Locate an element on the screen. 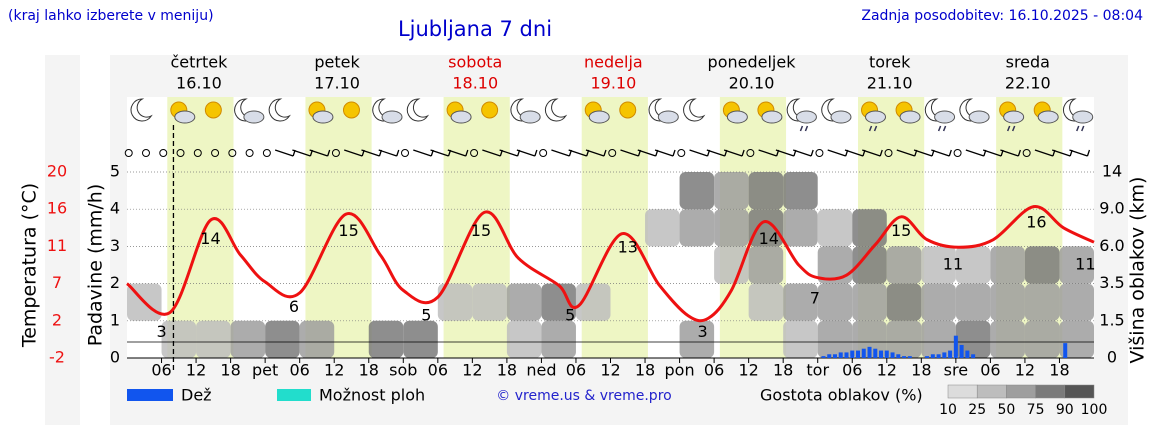  cloud-tick-label: 0 is located at coordinates (1112, 357).